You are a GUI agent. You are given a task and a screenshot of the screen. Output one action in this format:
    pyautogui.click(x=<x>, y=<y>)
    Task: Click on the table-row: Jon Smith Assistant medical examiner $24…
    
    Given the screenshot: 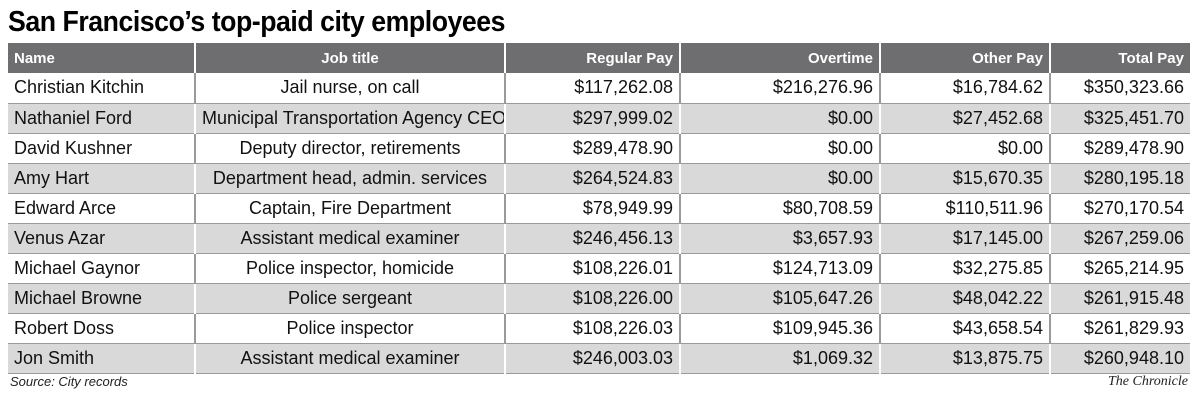 What is the action you would take?
    pyautogui.click(x=599, y=358)
    